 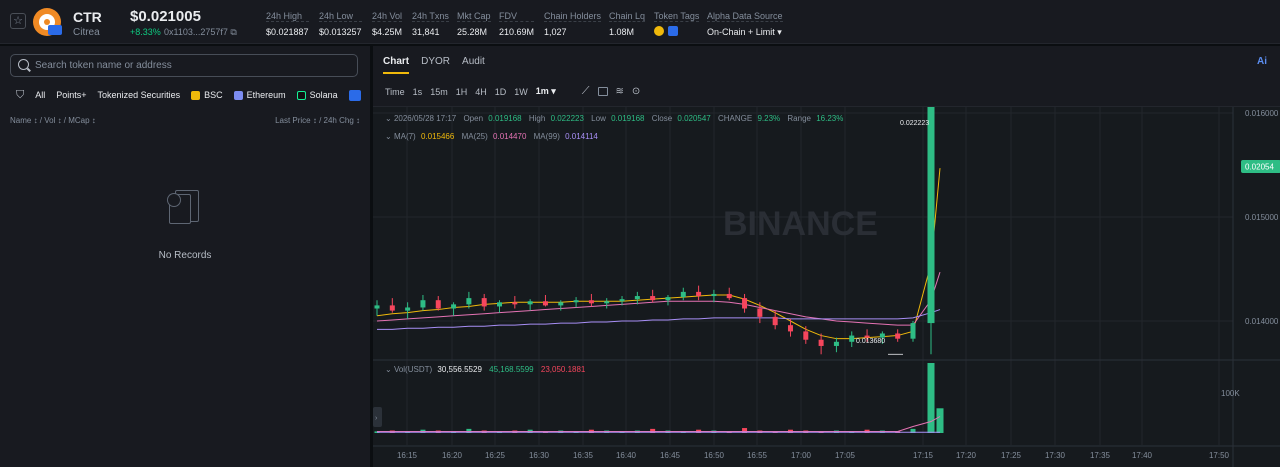 I want to click on time-tick-label: 17:50, so click(x=1219, y=455).